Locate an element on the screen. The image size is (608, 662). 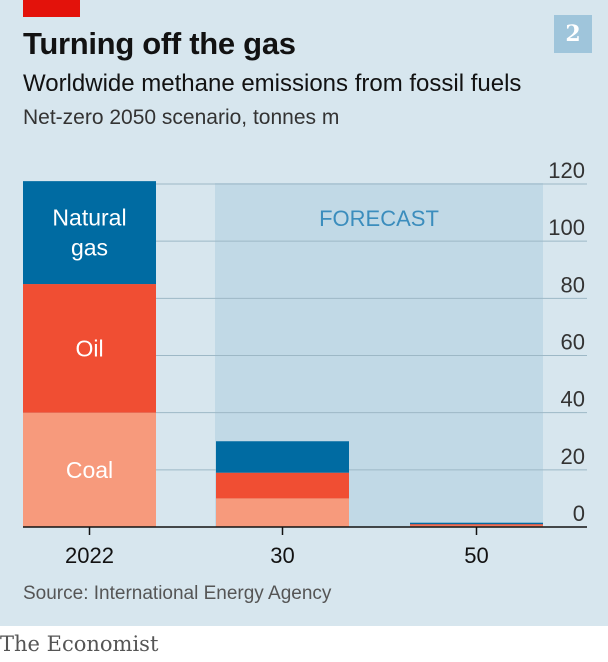
series-label: gas is located at coordinates (89, 248).